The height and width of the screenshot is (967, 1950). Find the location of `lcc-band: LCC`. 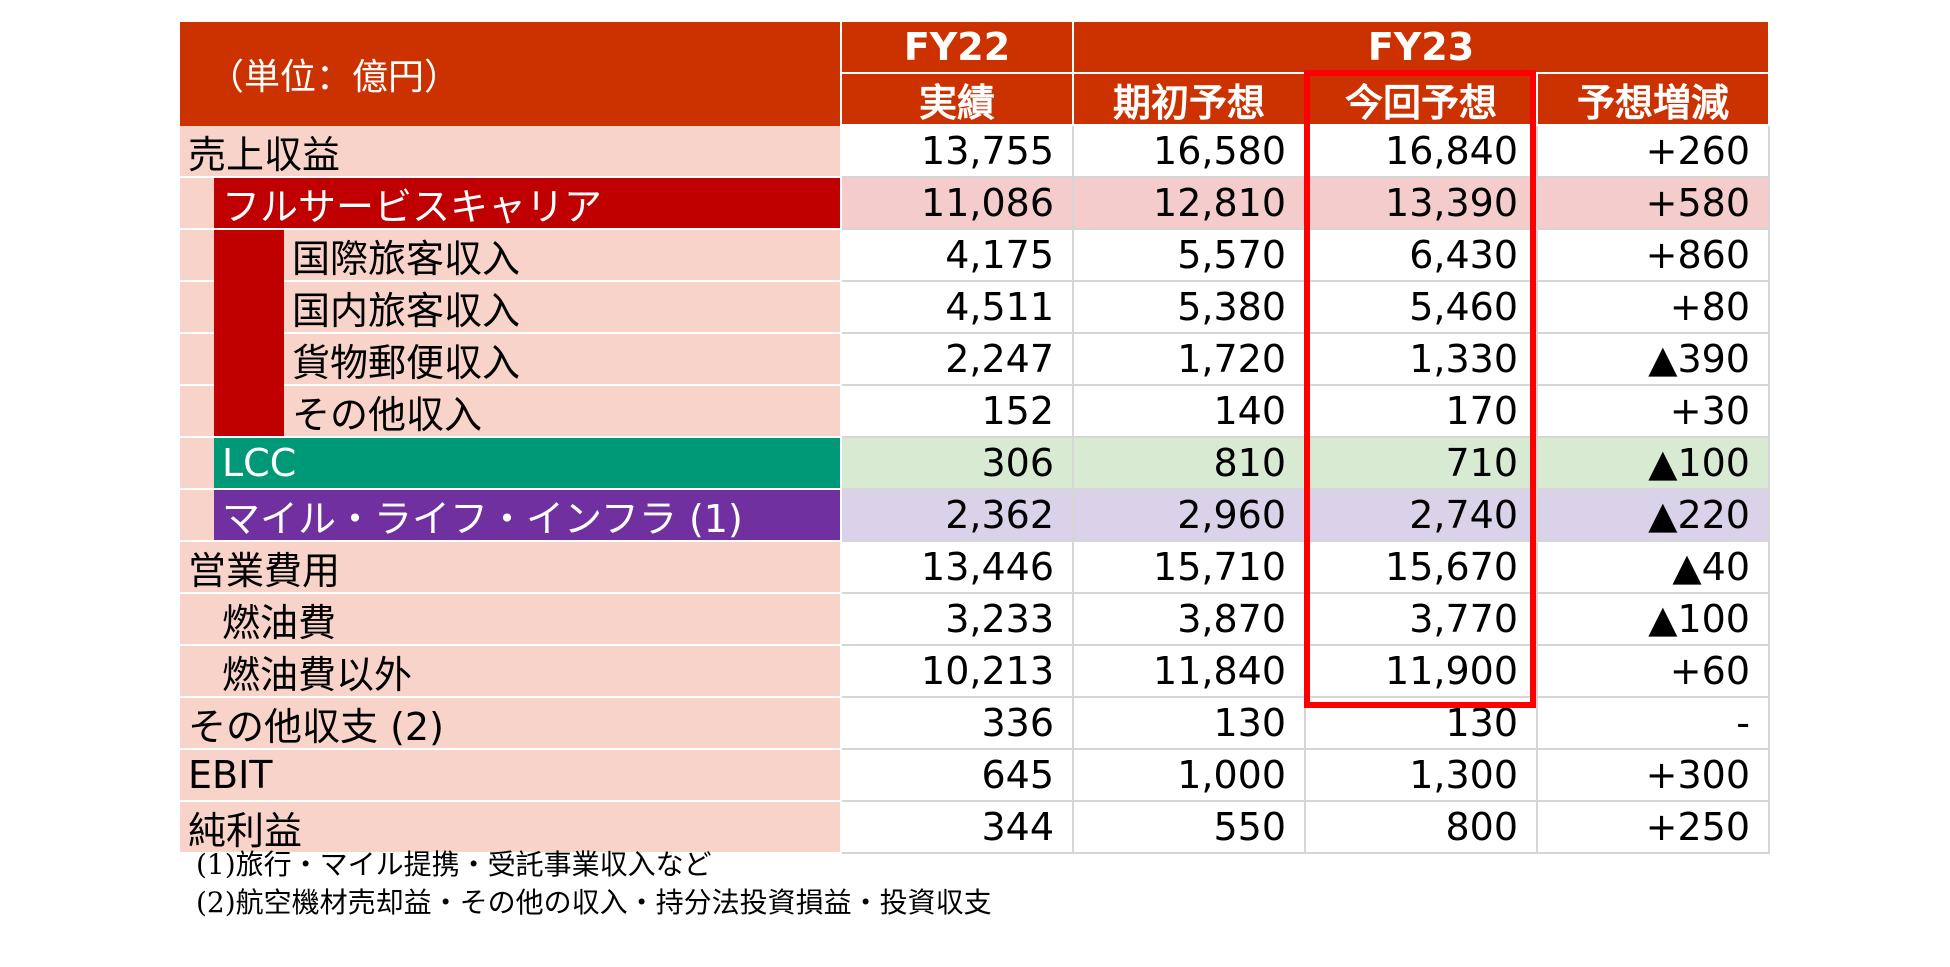

lcc-band: LCC is located at coordinates (527, 463).